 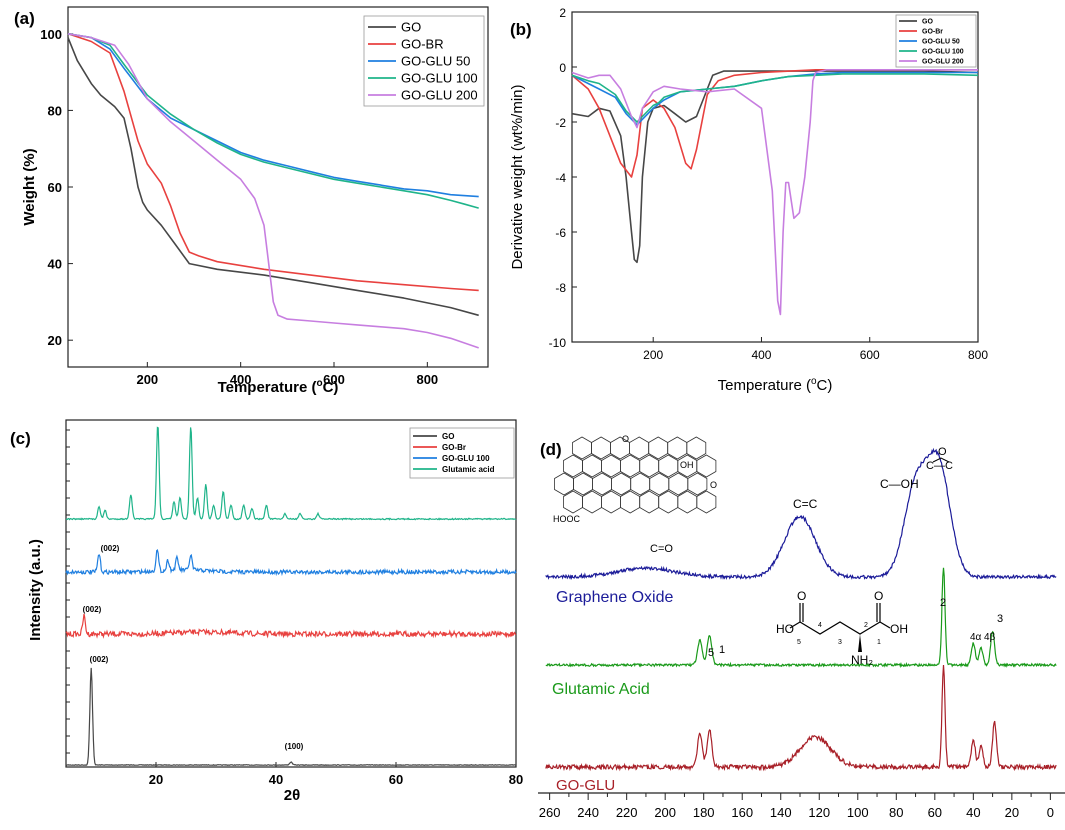 I want to click on glu-backbone, so click(x=840, y=628).